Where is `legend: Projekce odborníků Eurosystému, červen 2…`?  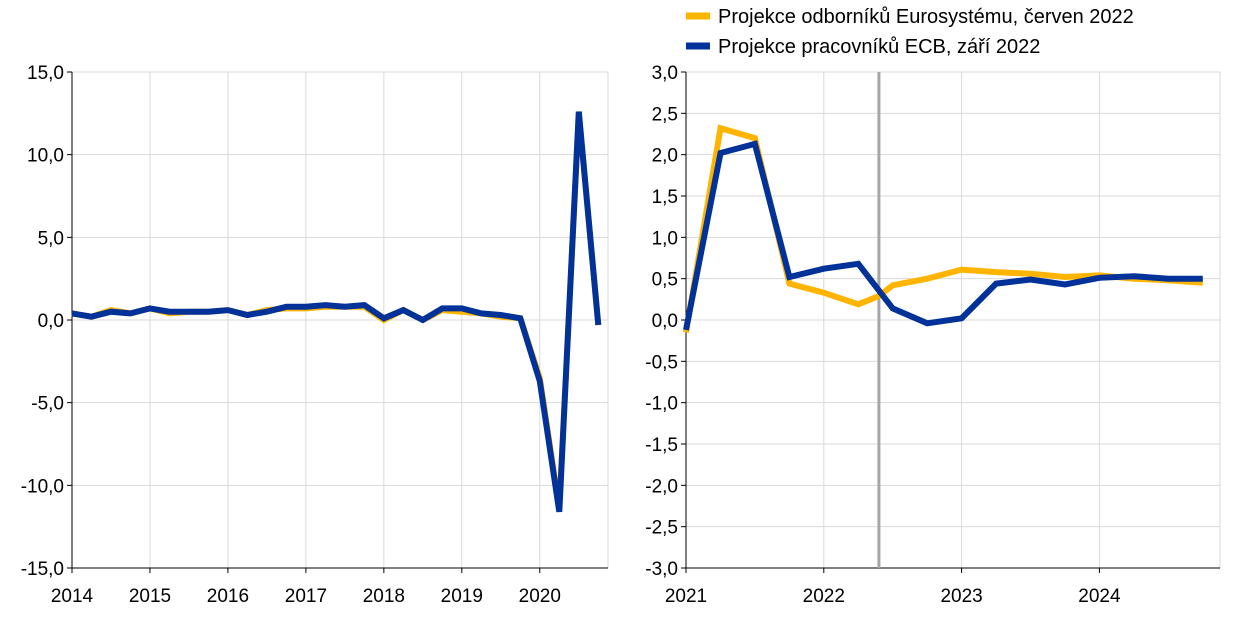
legend: Projekce odborníků Eurosystému, červen 2… is located at coordinates (910, 32).